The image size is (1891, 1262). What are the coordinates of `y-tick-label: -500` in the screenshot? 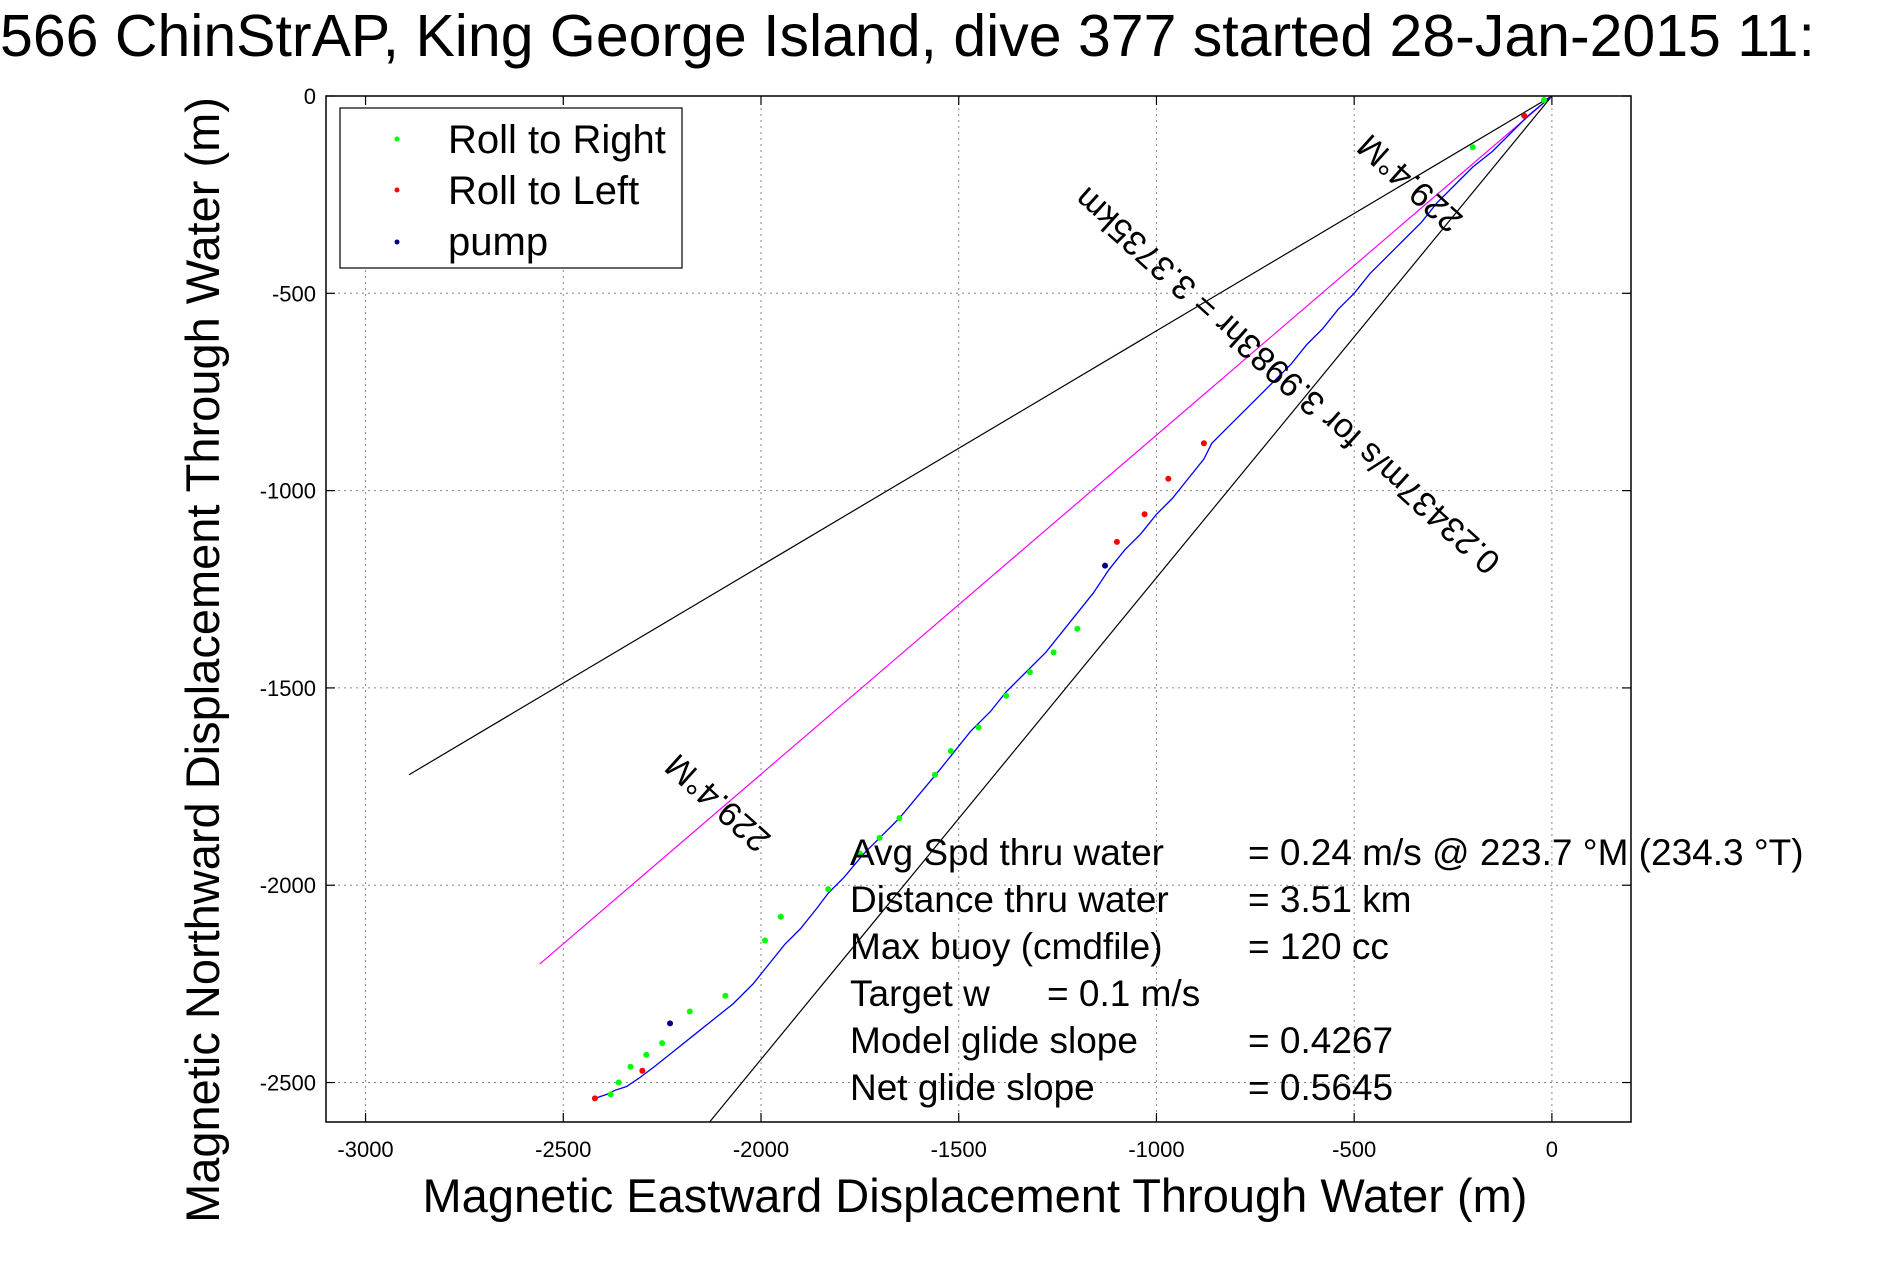 It's located at (294, 293).